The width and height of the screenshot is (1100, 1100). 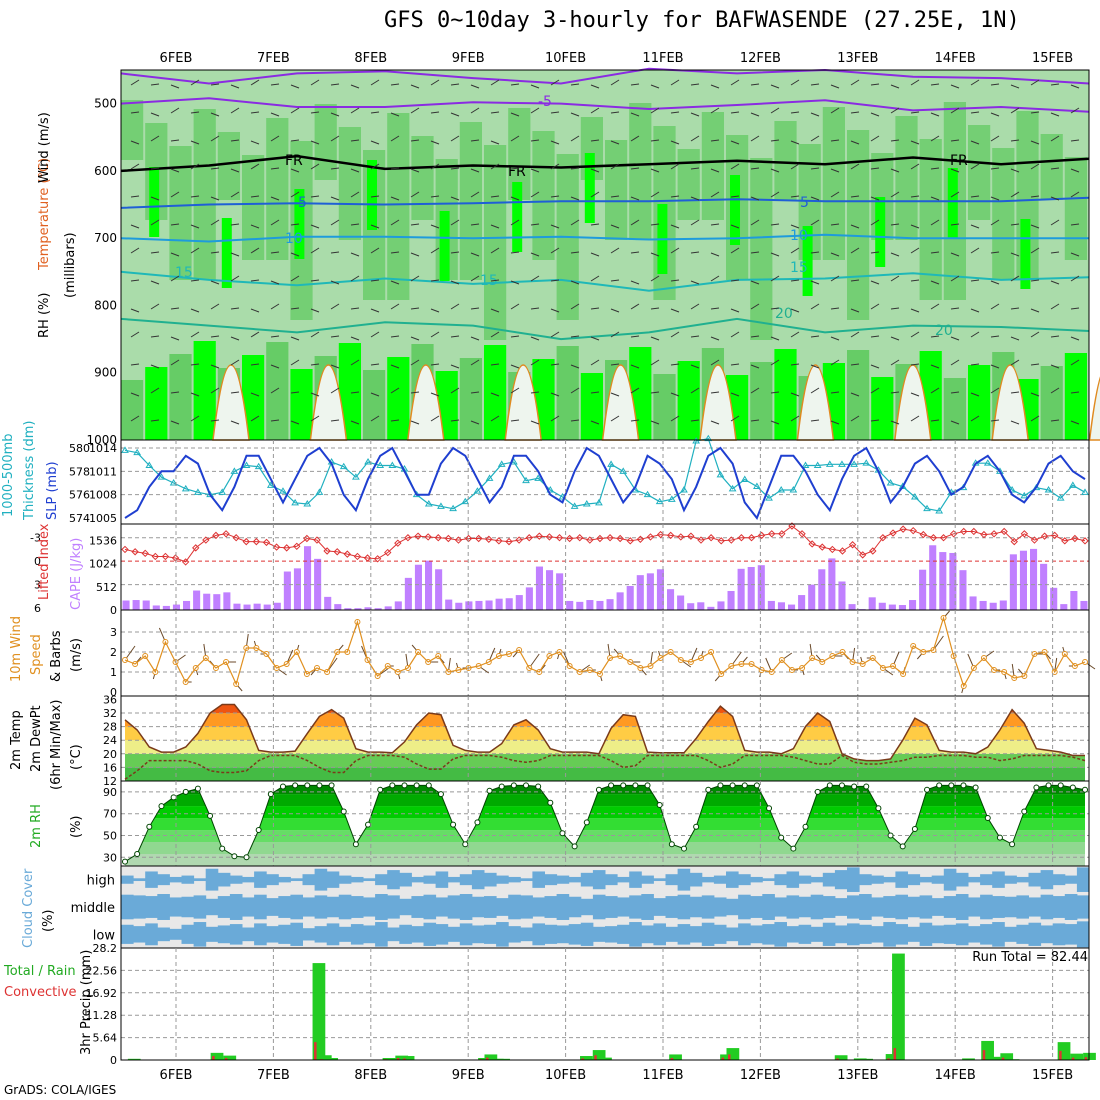 What do you see at coordinates (605, 475) in the screenshot?
I see `thickness-line` at bounding box center [605, 475].